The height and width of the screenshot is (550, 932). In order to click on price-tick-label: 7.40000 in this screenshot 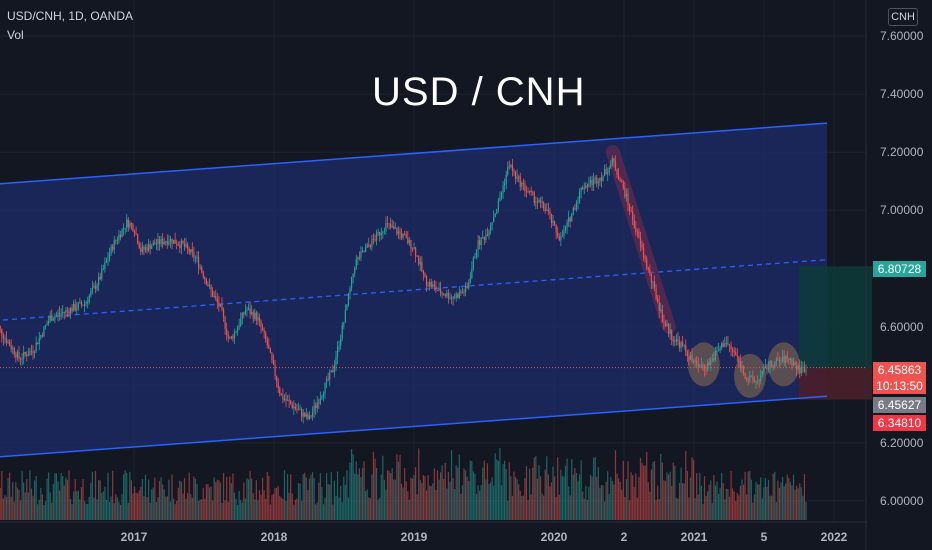, I will do `click(902, 94)`.